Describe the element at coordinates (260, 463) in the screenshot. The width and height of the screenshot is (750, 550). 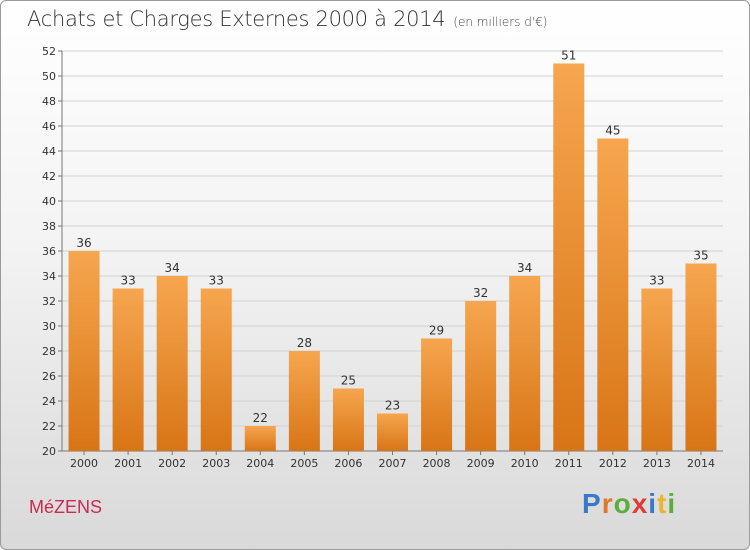
I see `x-tick-label: 2004` at that location.